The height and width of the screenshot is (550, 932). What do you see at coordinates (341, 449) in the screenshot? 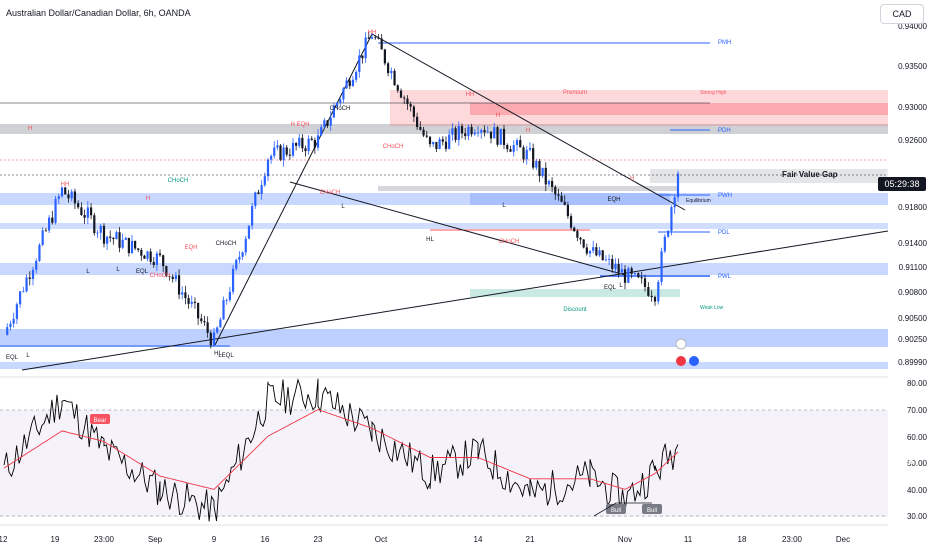
I see `rsi-ma-line` at bounding box center [341, 449].